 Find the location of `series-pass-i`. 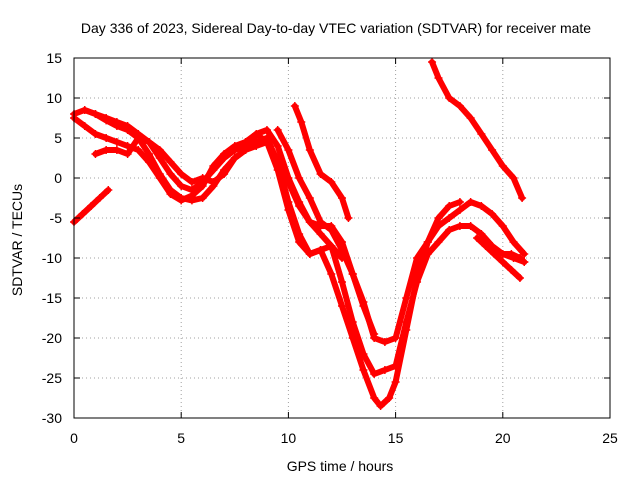

series-pass-i is located at coordinates (498, 258).